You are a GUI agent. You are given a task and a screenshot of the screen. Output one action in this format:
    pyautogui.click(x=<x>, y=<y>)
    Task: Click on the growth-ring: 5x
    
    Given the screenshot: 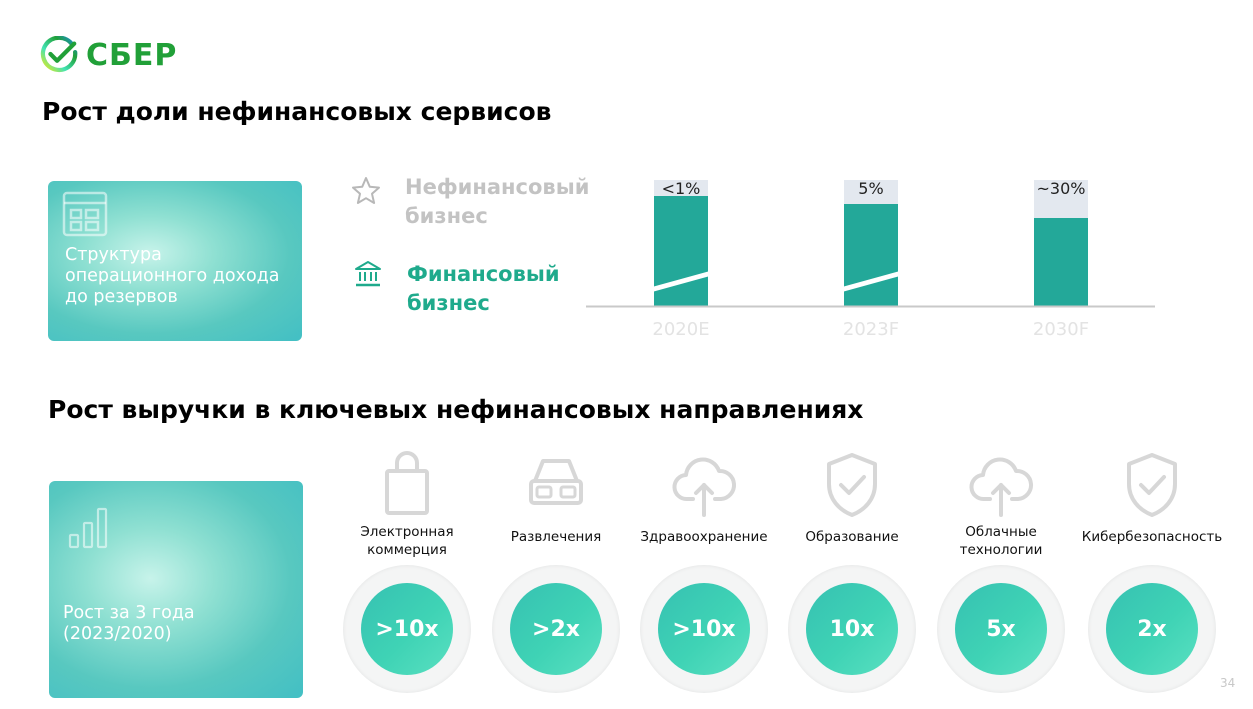 What is the action you would take?
    pyautogui.click(x=1001, y=629)
    